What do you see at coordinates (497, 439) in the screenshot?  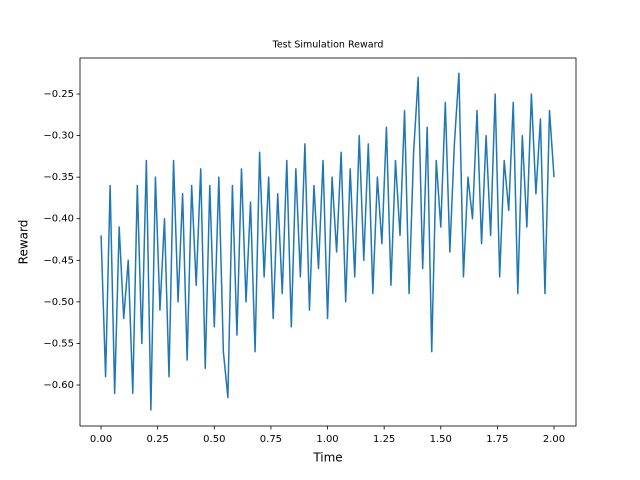 I see `x-tick-label: 1.75` at bounding box center [497, 439].